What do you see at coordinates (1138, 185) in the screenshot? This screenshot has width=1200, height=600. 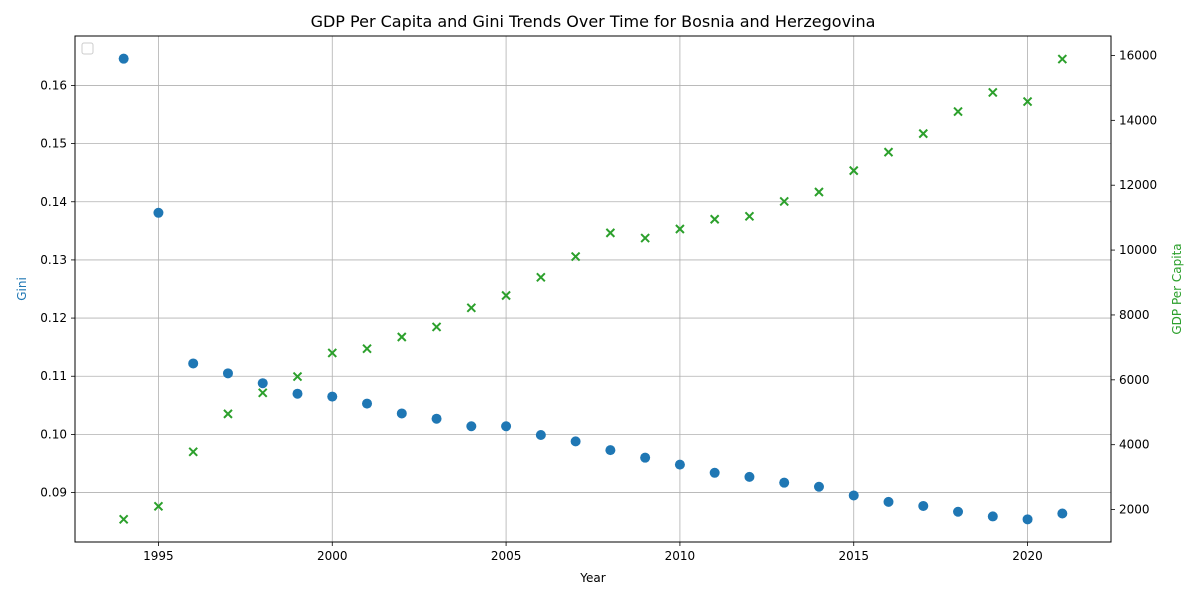 I see `y-right-tick-label: 12000` at bounding box center [1138, 185].